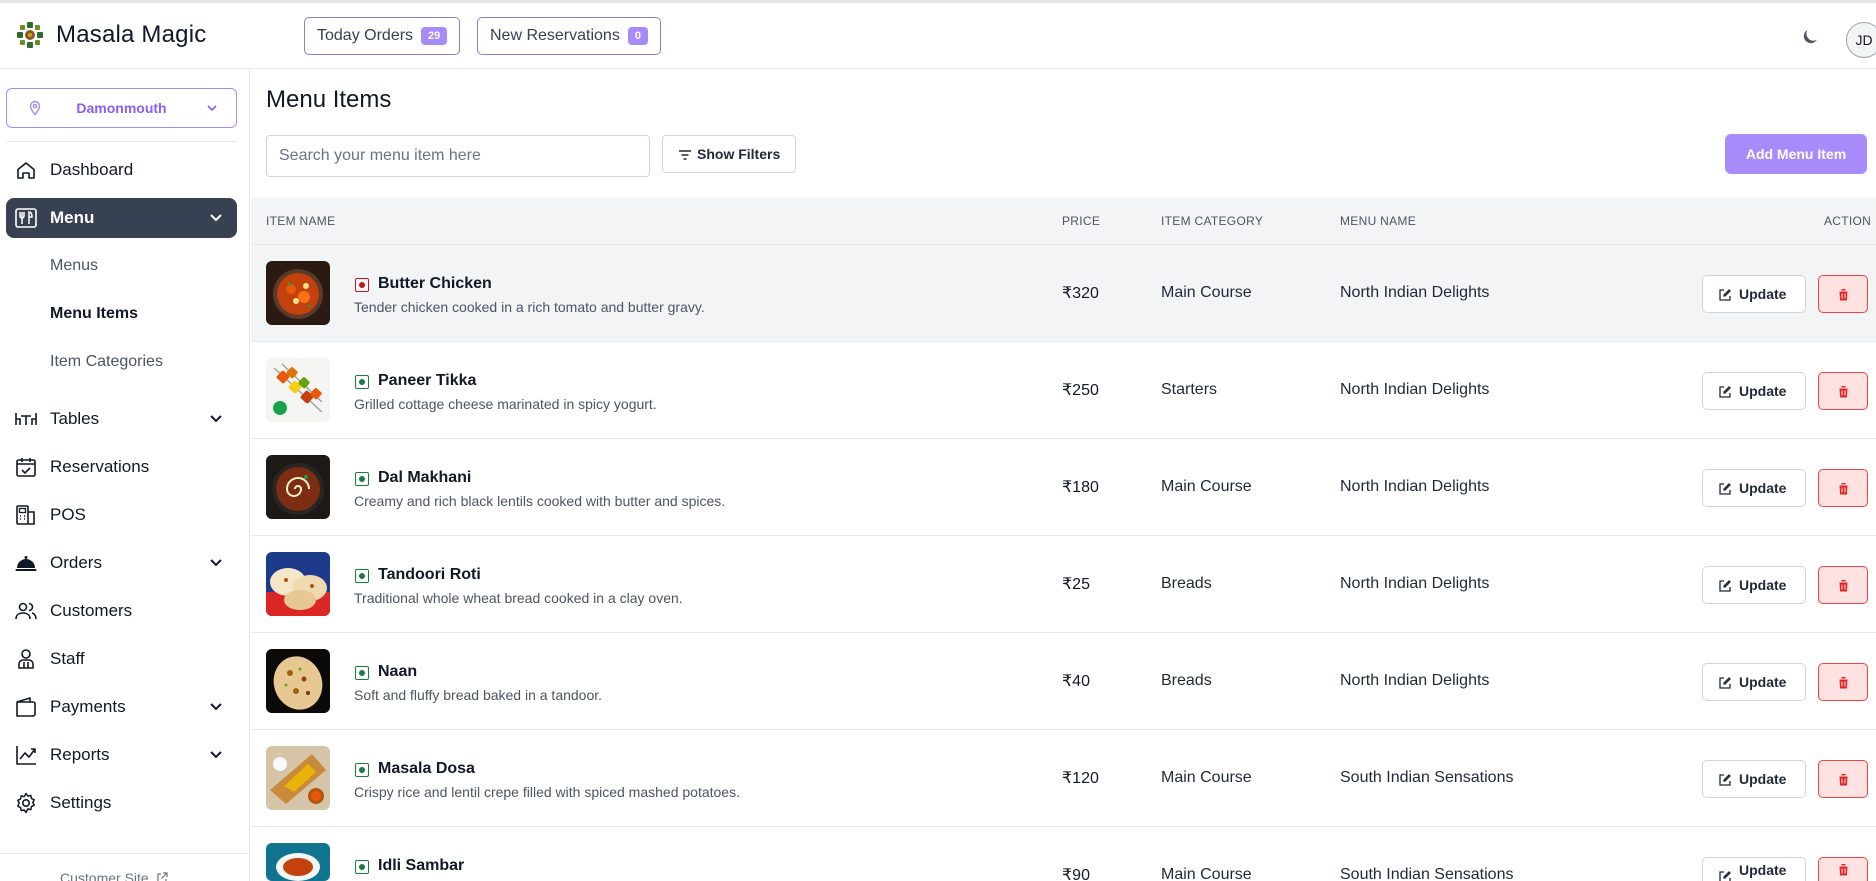 The height and width of the screenshot is (881, 1876). What do you see at coordinates (739, 154) in the screenshot?
I see `show-filters-label: Show Filters` at bounding box center [739, 154].